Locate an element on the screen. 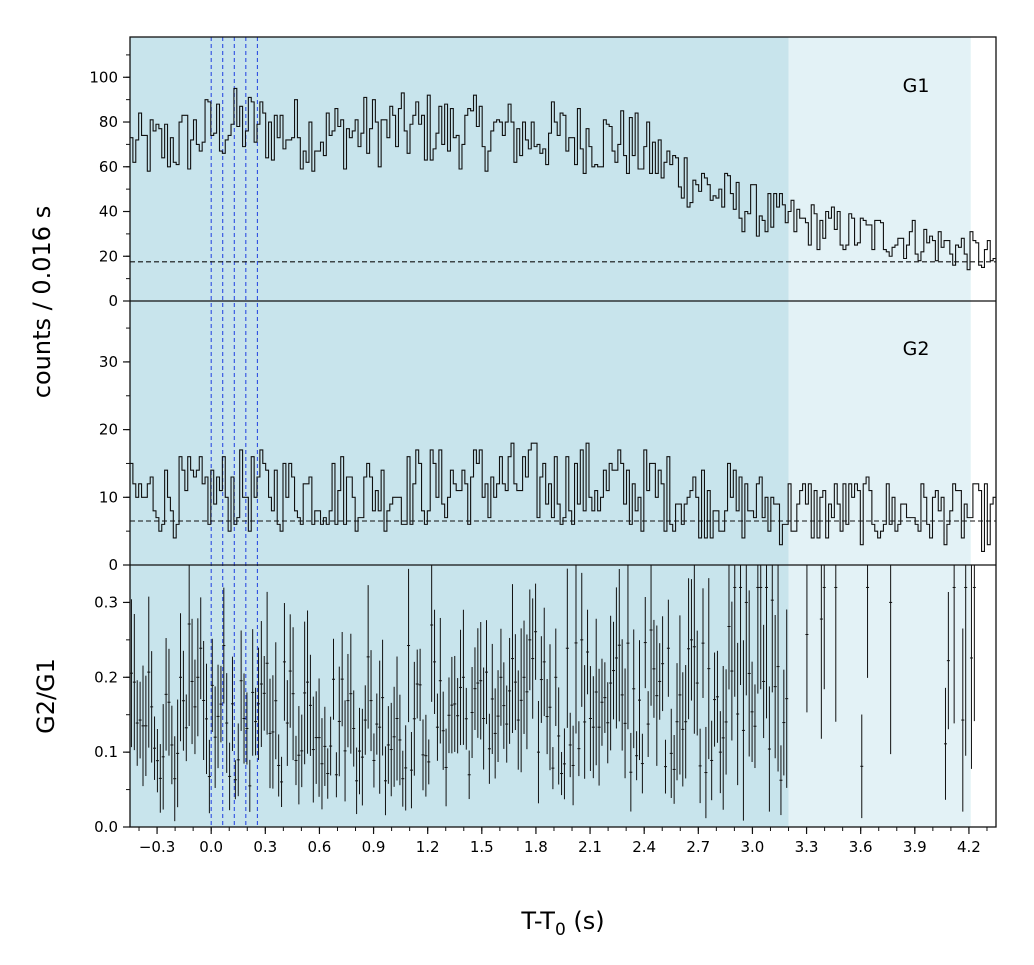 This screenshot has height=965, width=1034. x-tick-label: 3.0 is located at coordinates (753, 847).